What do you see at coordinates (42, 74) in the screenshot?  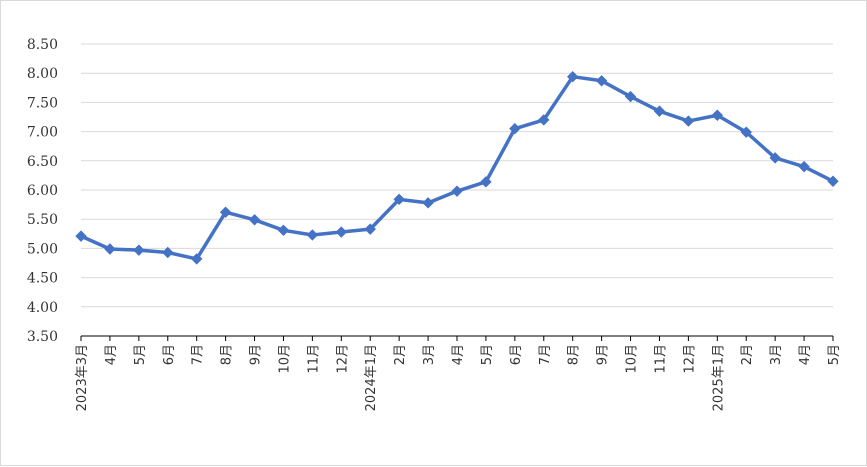 I see `y-tick-label: 8.00` at bounding box center [42, 74].